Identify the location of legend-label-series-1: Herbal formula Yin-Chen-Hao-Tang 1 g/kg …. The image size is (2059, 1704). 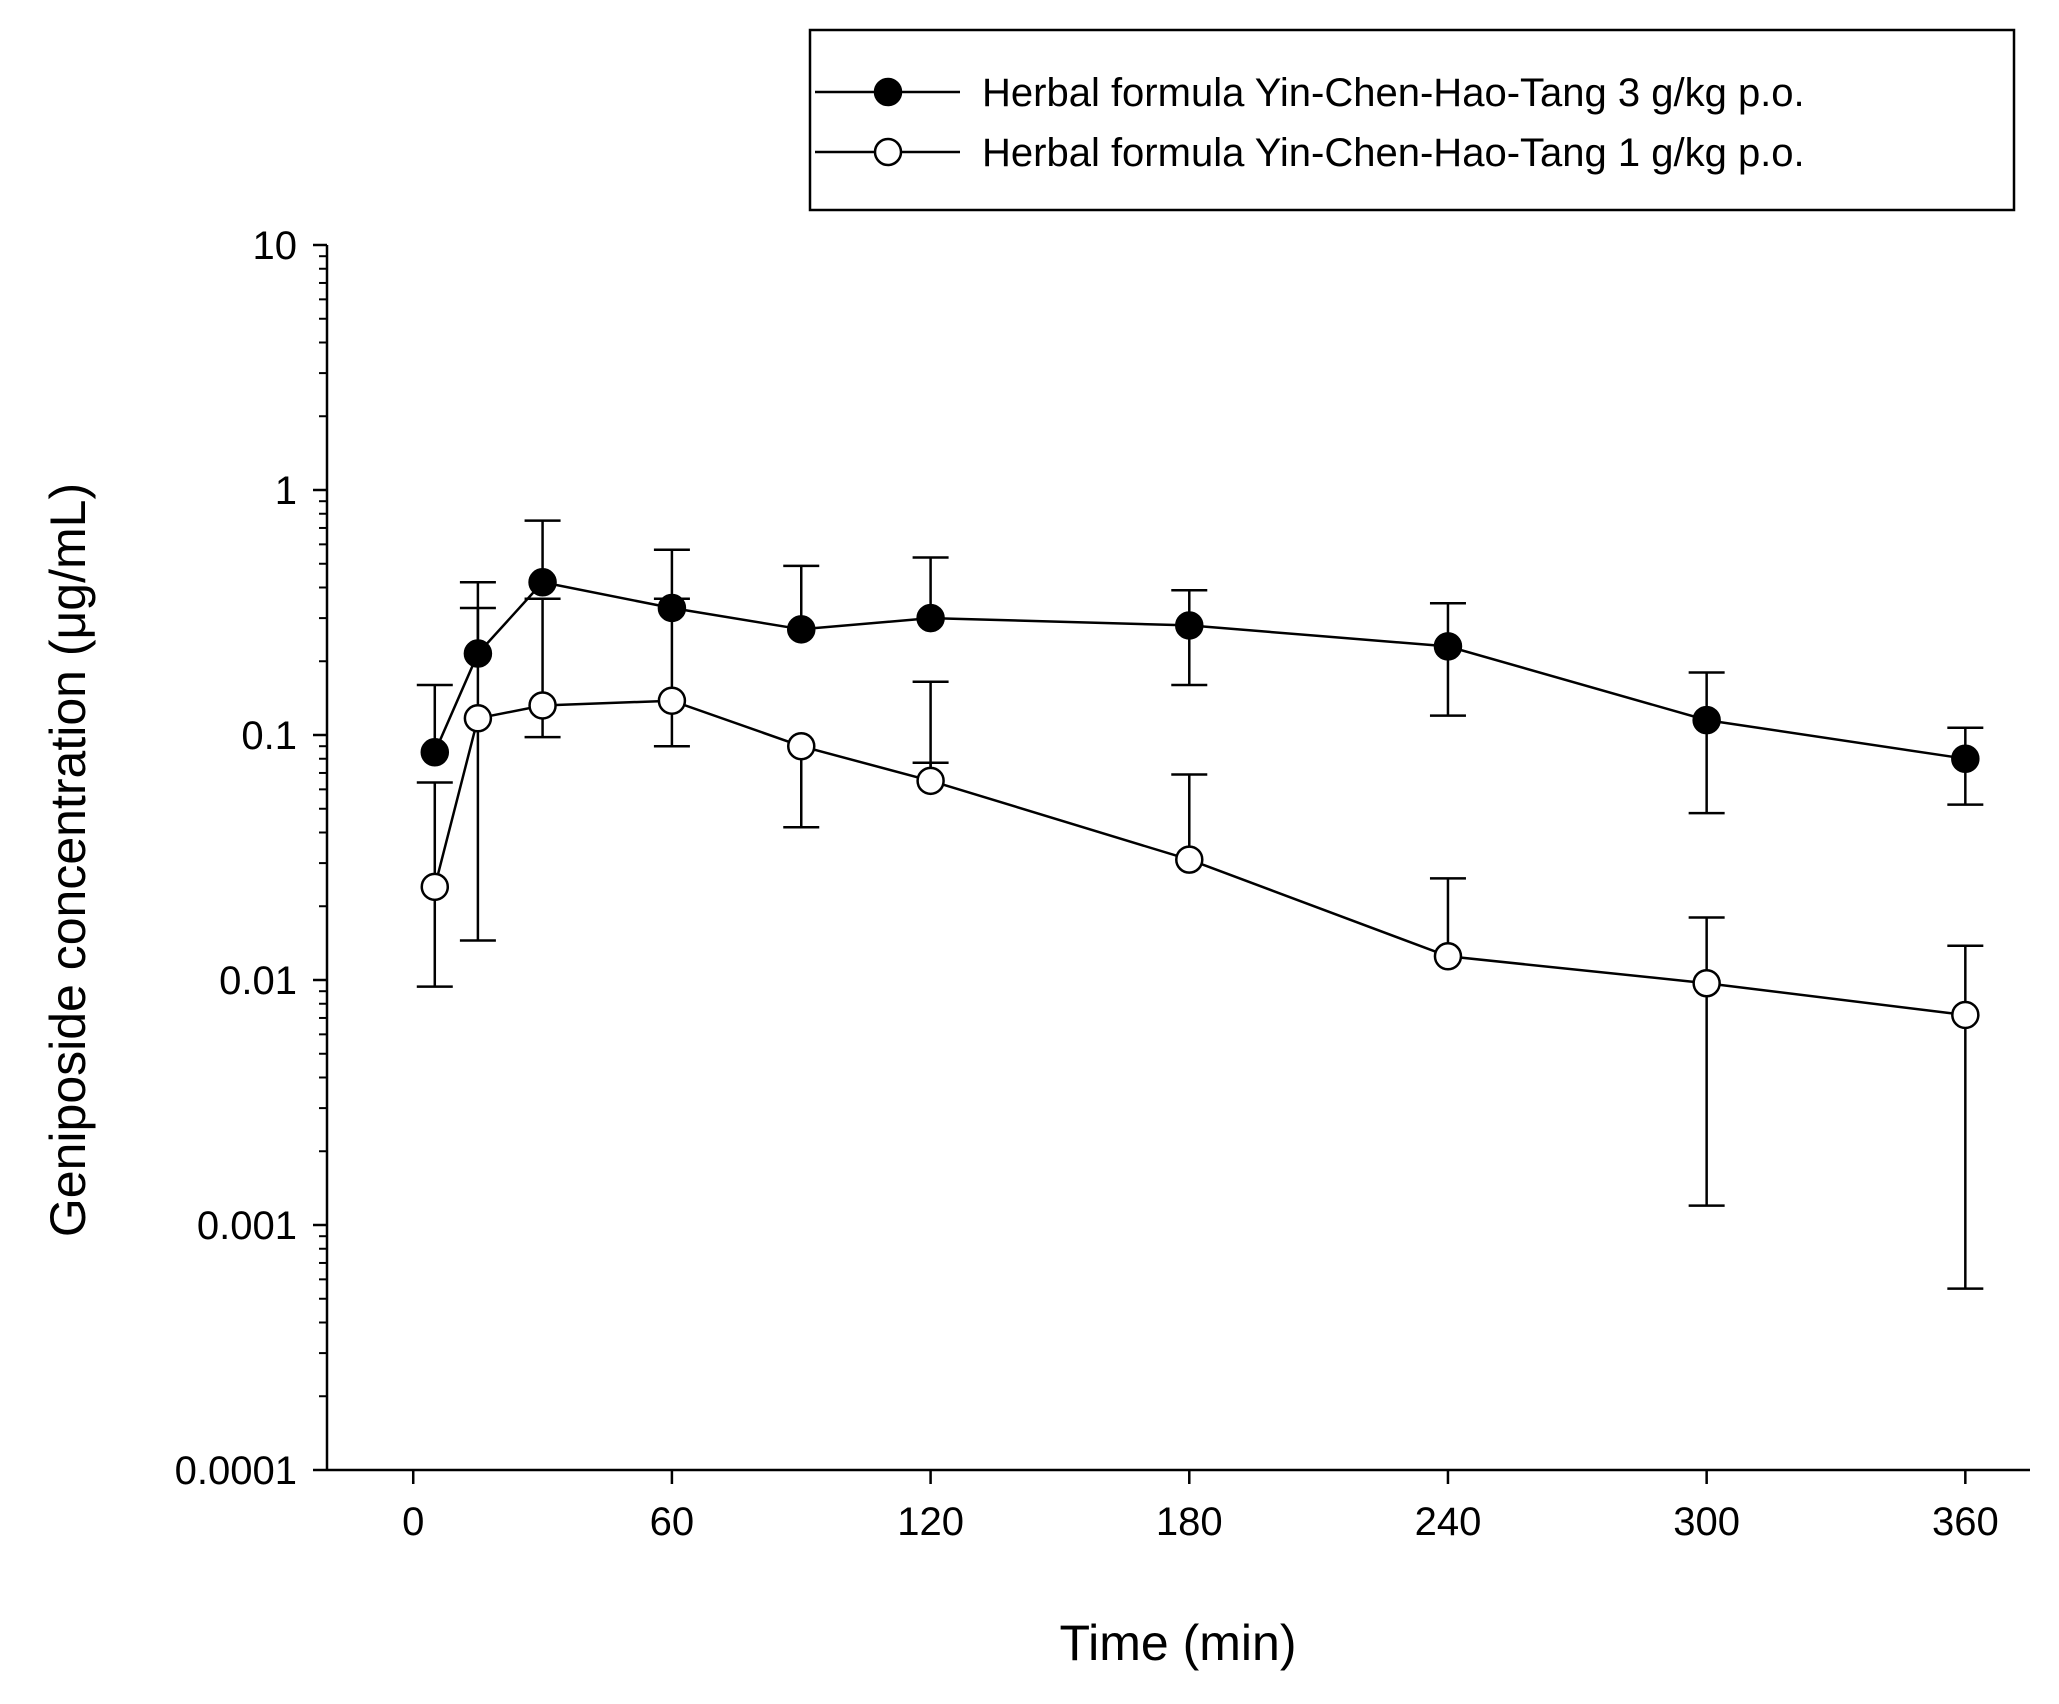
(1393, 153).